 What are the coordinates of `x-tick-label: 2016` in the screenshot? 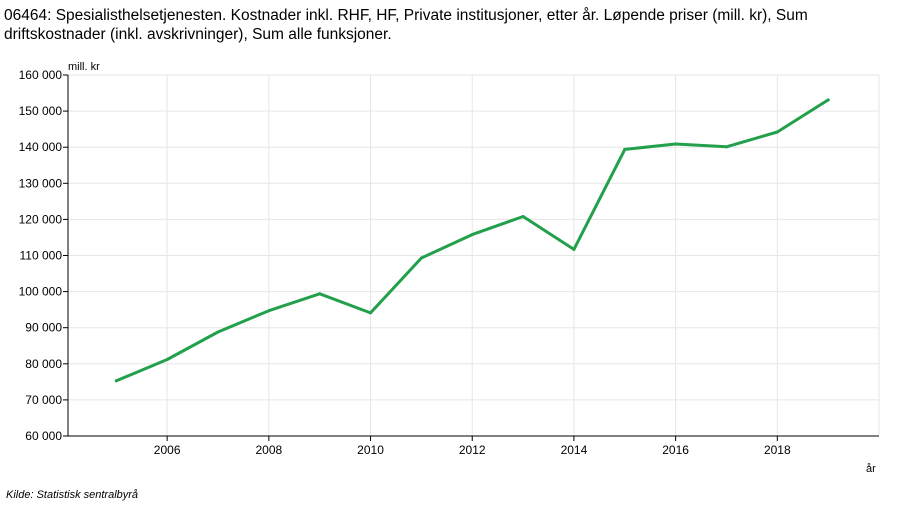 It's located at (675, 450).